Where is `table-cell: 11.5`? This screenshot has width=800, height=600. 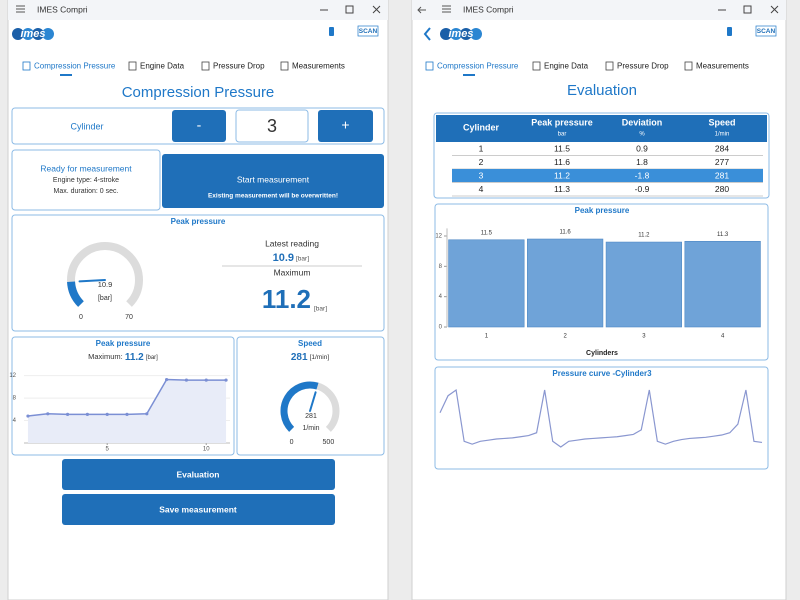 table-cell: 11.5 is located at coordinates (562, 148).